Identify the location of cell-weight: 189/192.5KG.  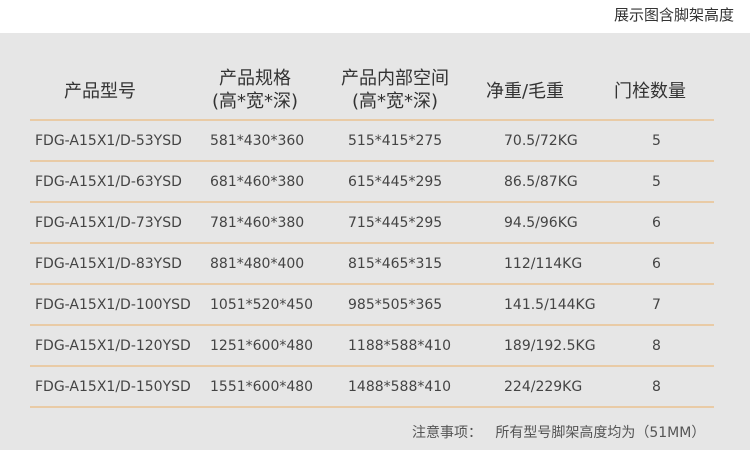
(550, 346).